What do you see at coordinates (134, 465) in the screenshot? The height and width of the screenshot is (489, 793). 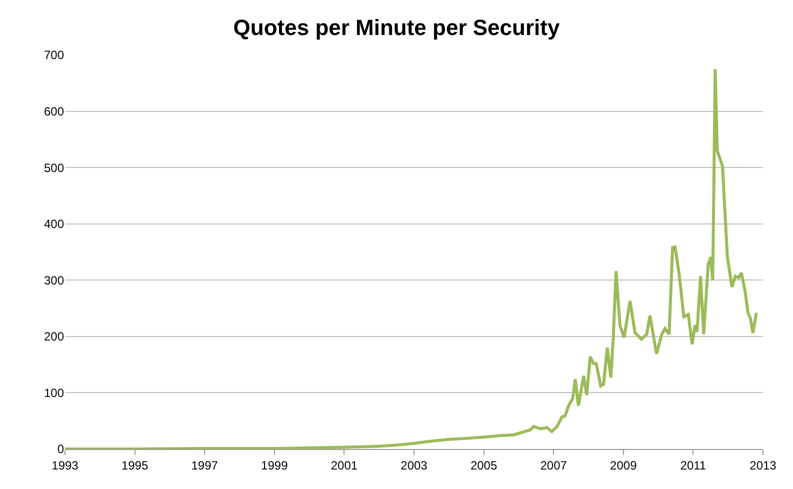 I see `x-tick-label: 1995` at bounding box center [134, 465].